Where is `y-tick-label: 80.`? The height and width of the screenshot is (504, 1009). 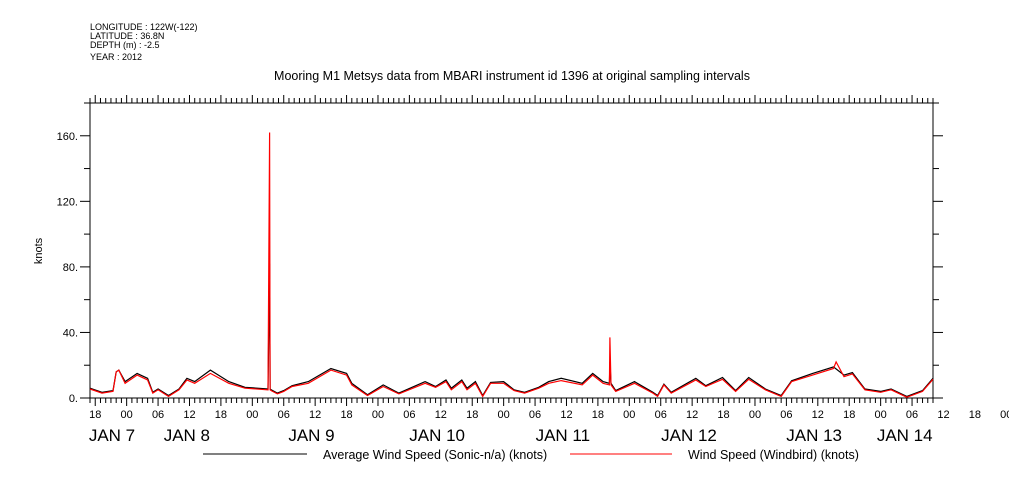 y-tick-label: 80. is located at coordinates (70, 268).